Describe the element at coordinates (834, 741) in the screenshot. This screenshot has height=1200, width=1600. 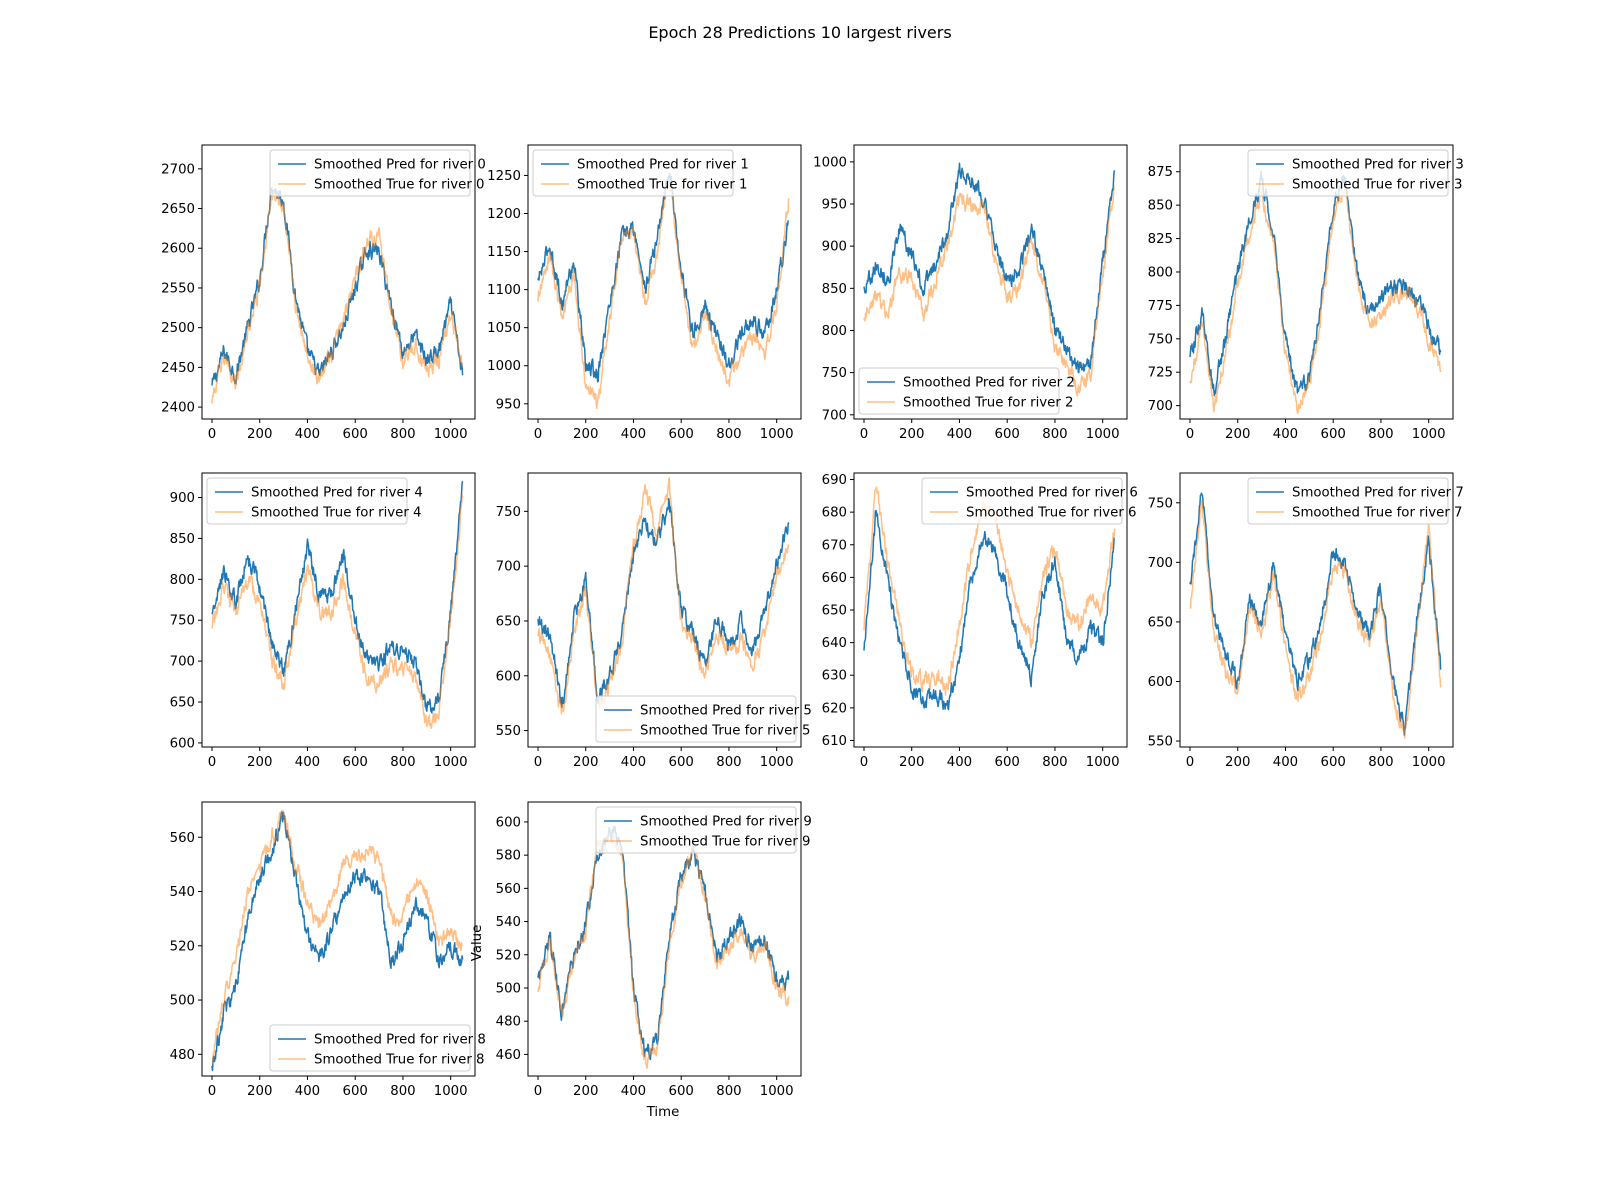
I see `y-tick-label: 610` at that location.